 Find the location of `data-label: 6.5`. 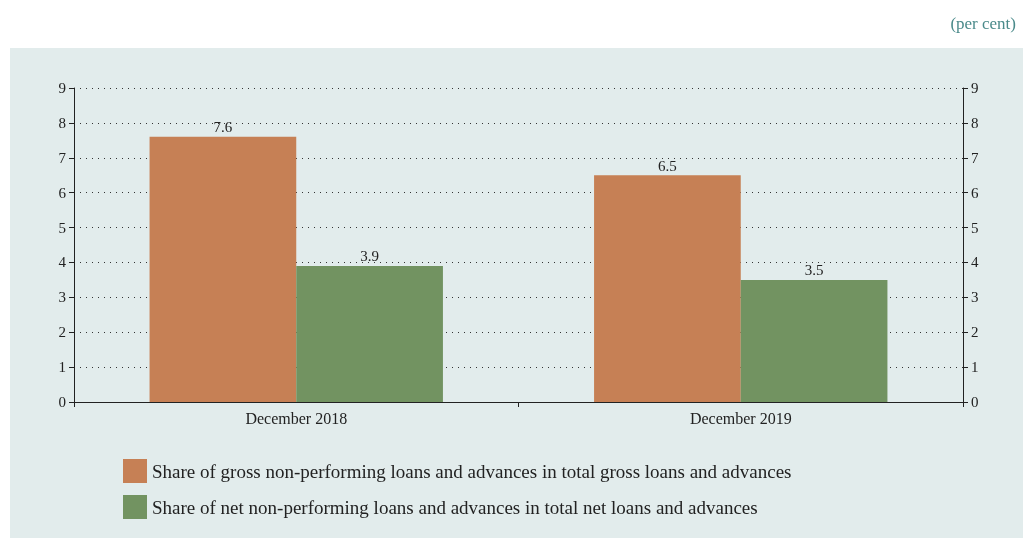

data-label: 6.5 is located at coordinates (667, 165).